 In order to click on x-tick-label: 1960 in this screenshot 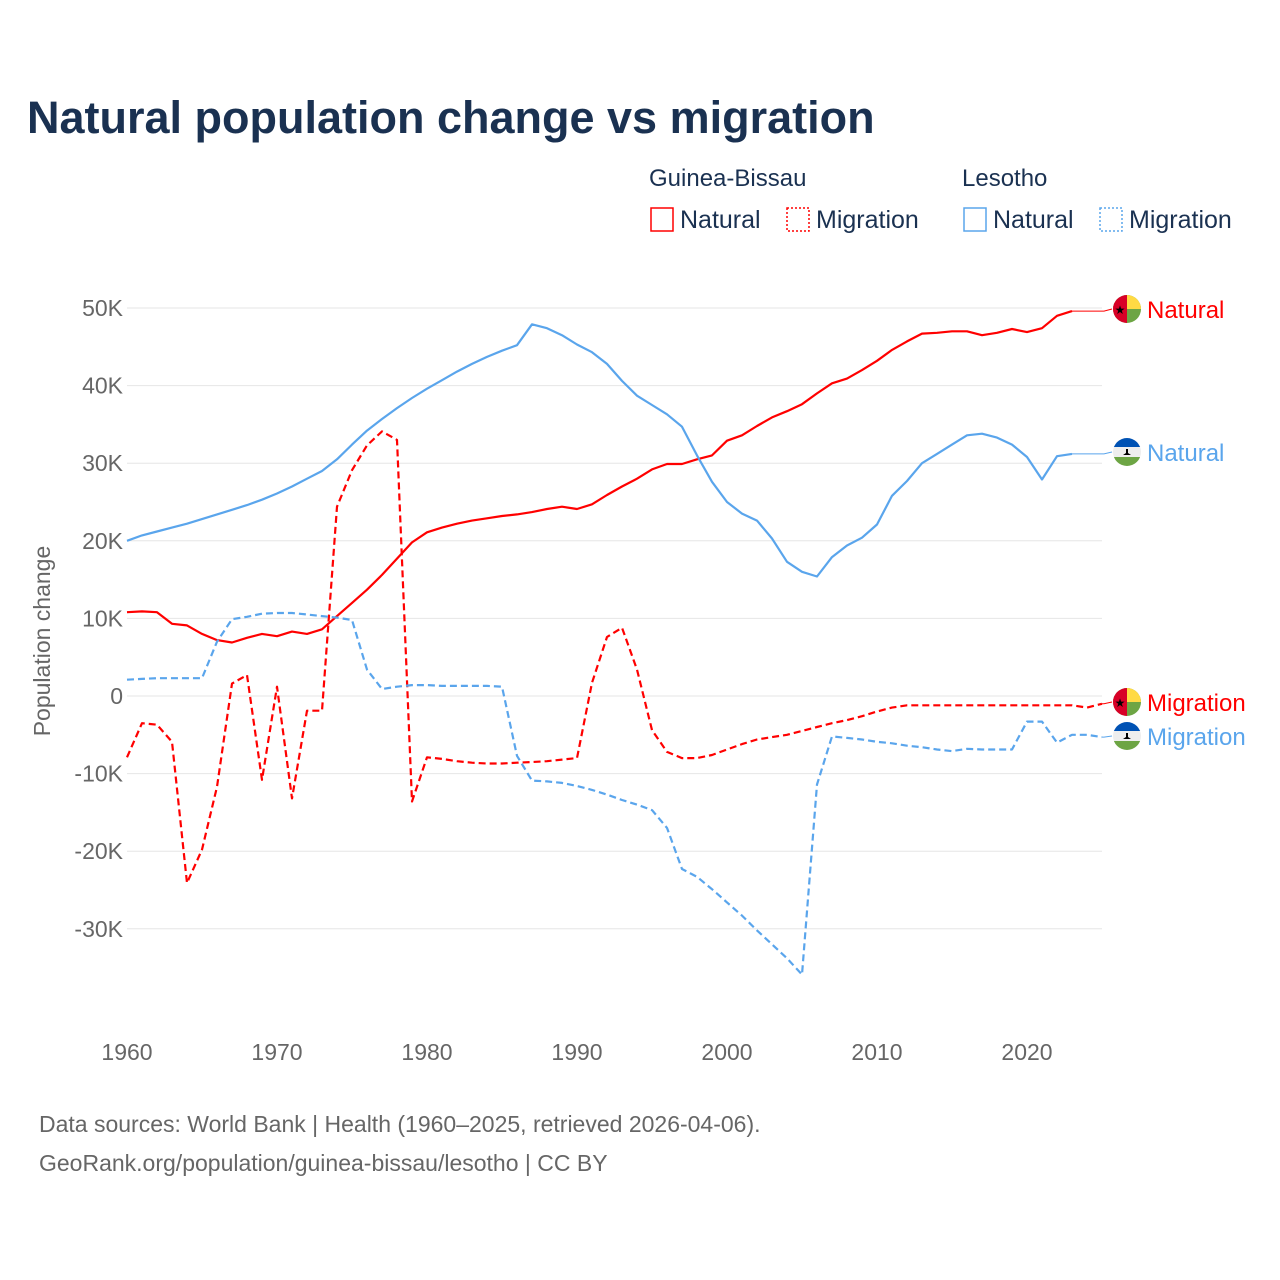, I will do `click(126, 1052)`.